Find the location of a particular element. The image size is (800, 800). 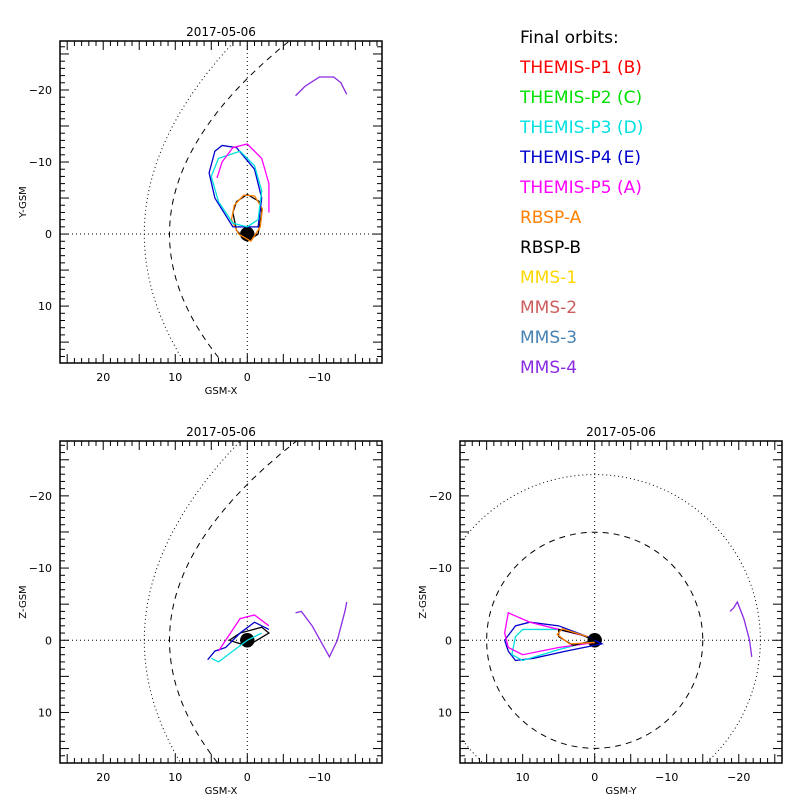

legend-item: THEMIS-P1 (B) is located at coordinates (581, 68).